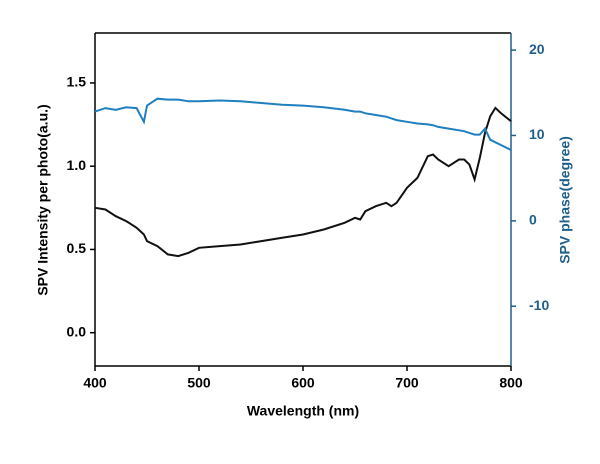  Describe the element at coordinates (303, 411) in the screenshot. I see `x-axis-label: Wavelength (nm)` at that location.